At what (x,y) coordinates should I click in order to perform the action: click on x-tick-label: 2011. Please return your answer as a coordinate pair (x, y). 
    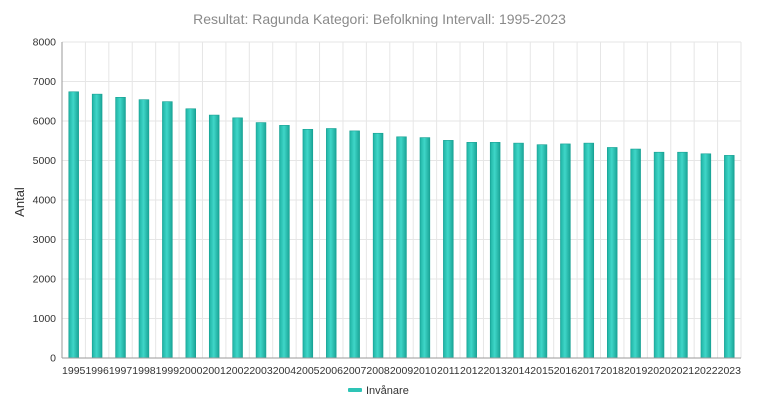
    Looking at the image, I should click on (448, 371).